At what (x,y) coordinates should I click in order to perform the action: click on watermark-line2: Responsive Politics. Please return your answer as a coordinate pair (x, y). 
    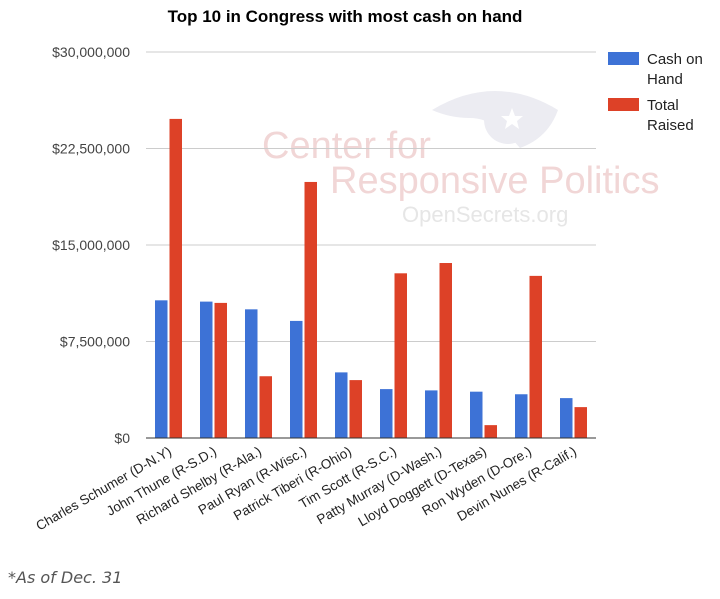
    Looking at the image, I should click on (494, 181).